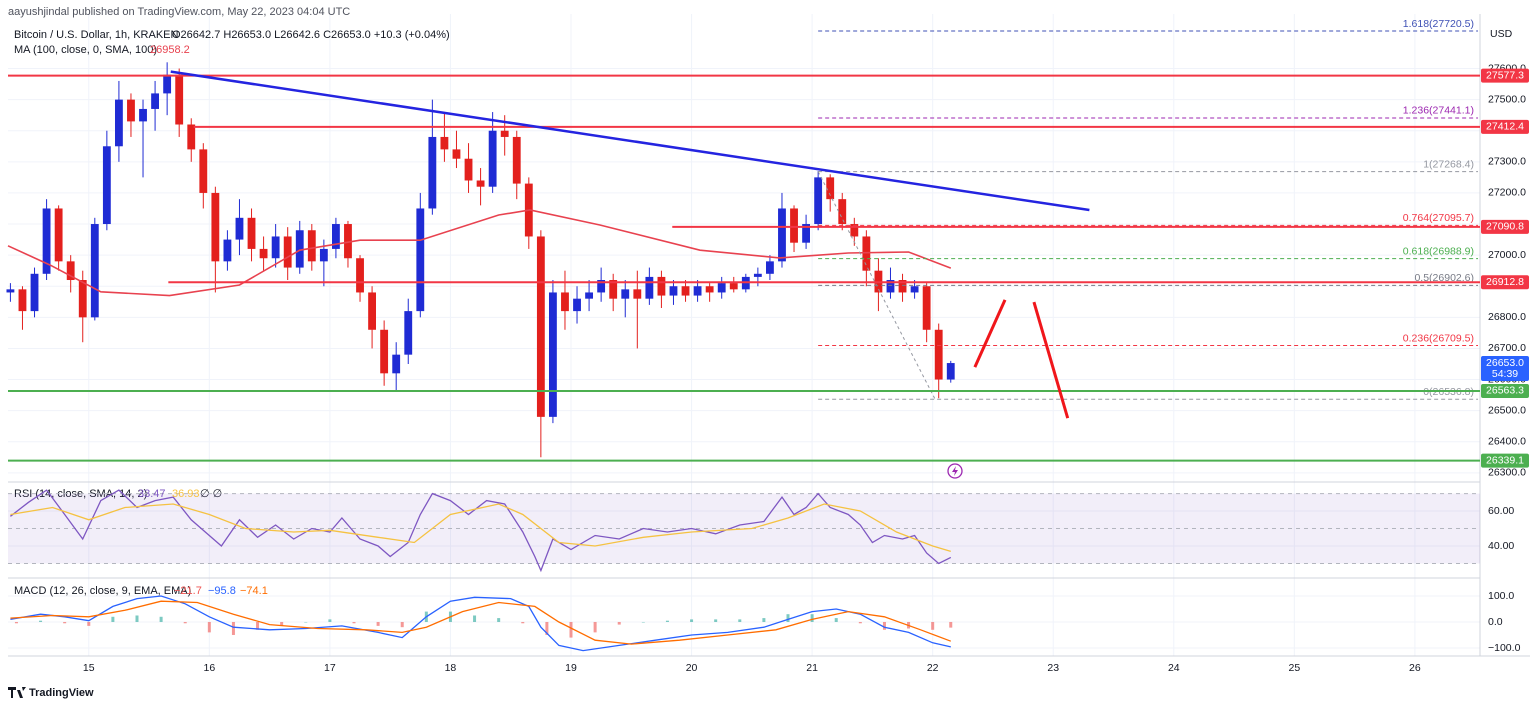  Describe the element at coordinates (1504, 648) in the screenshot. I see `y-tick-label: −100.0` at that location.